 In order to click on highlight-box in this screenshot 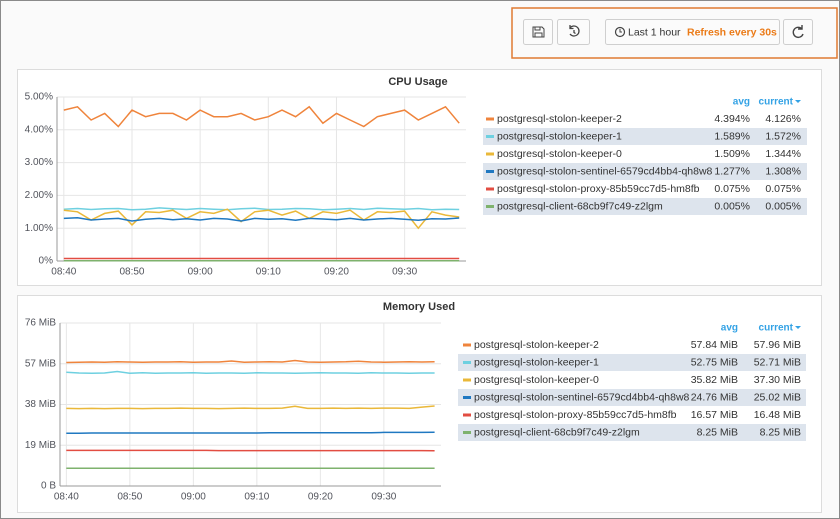, I will do `click(674, 33)`.